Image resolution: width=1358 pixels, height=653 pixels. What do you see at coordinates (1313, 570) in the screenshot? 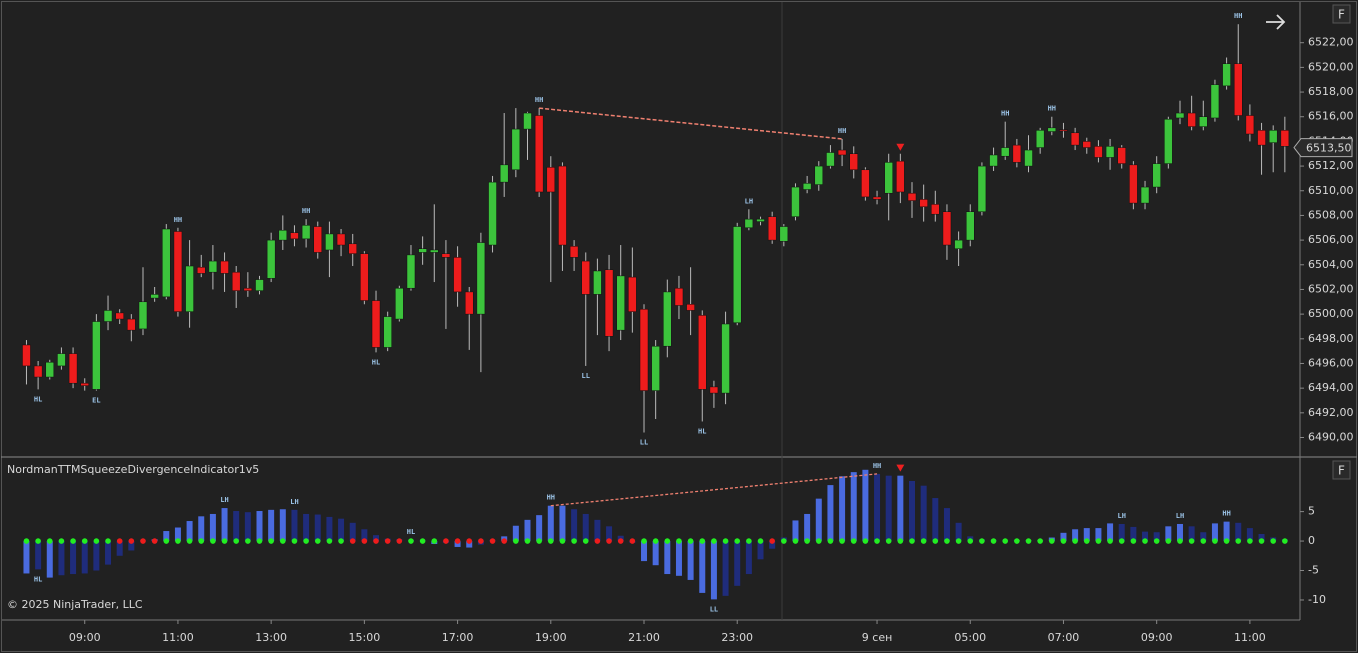
I see `y-tick-label: -5` at bounding box center [1313, 570].